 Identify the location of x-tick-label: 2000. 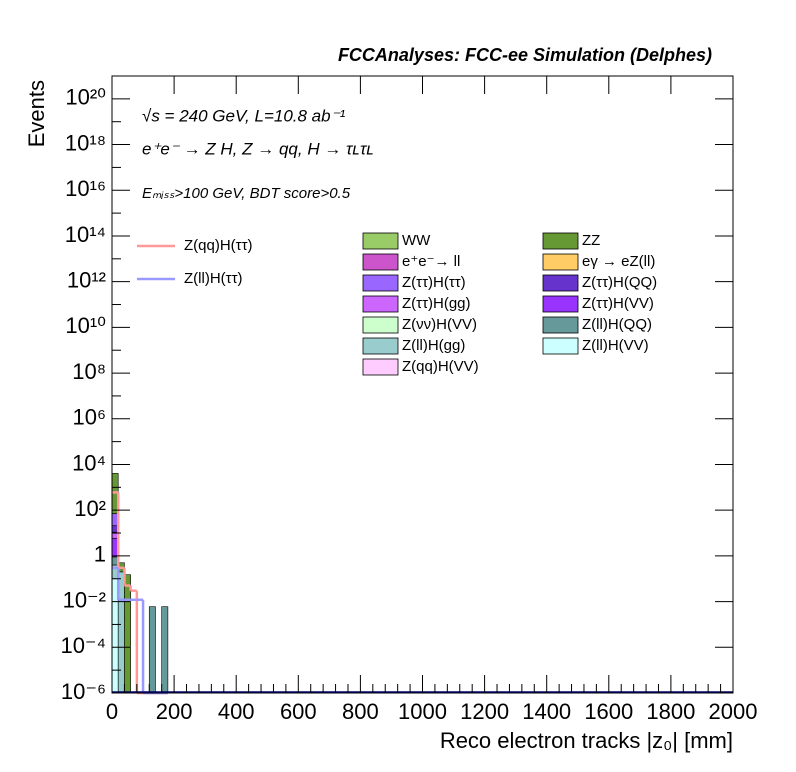
(733, 711).